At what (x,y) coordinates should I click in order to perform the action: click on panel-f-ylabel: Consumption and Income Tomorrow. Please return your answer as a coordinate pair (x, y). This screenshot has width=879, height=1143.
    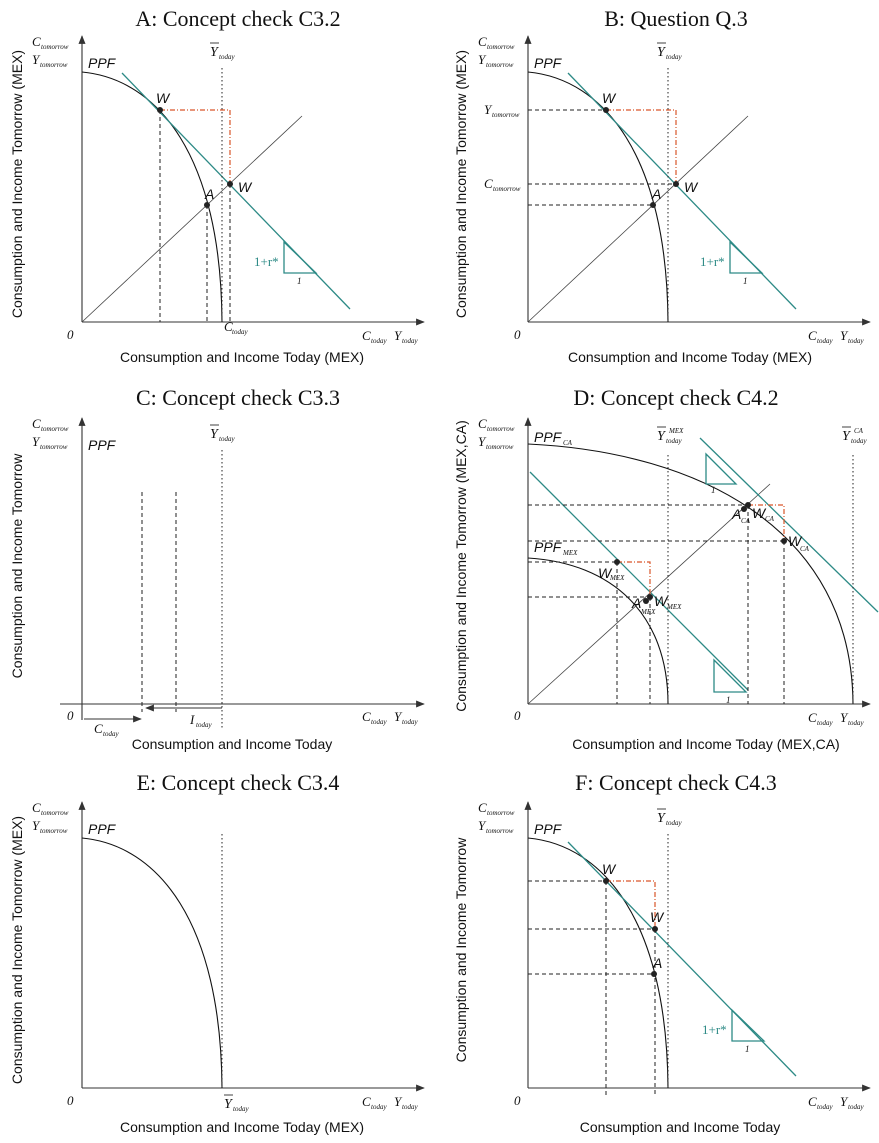
    Looking at the image, I should click on (461, 950).